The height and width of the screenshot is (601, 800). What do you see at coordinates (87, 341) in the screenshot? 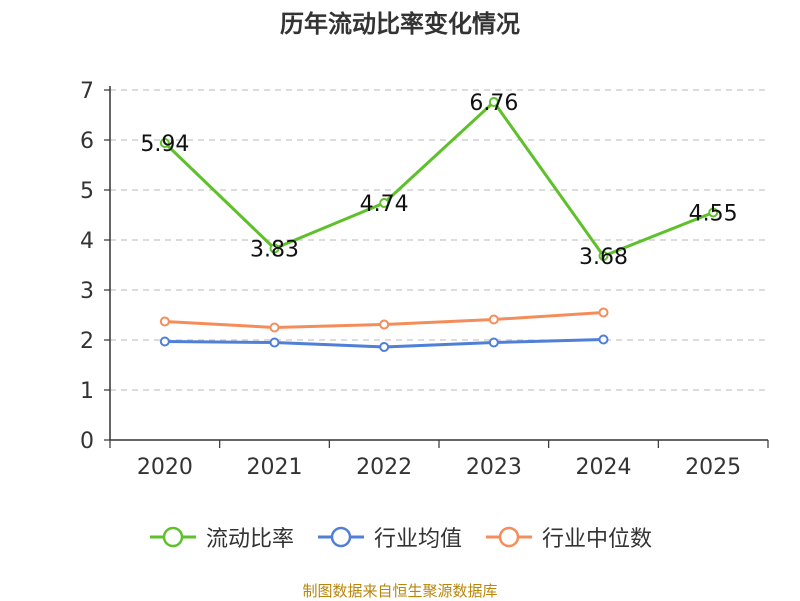
I see `y-tick-label: 2` at bounding box center [87, 341].